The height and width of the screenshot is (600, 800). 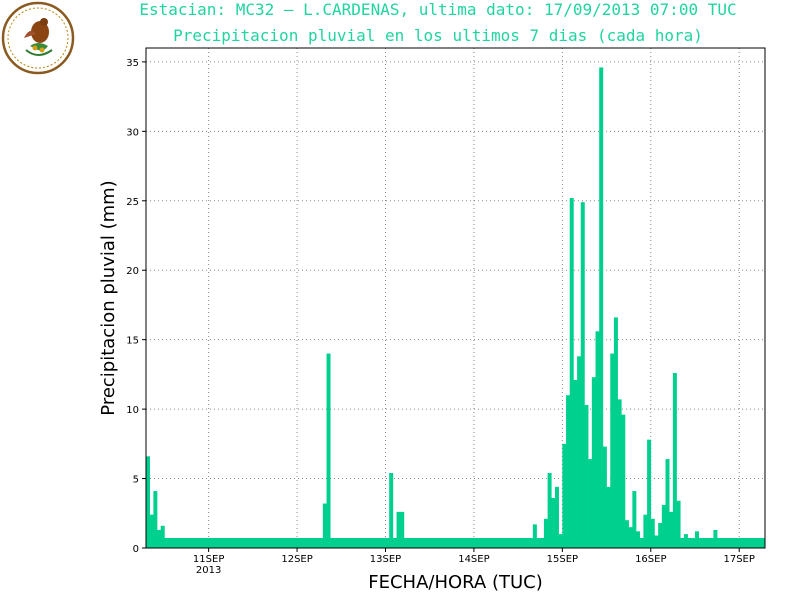 What do you see at coordinates (132, 202) in the screenshot?
I see `y-tick-label: 25` at bounding box center [132, 202].